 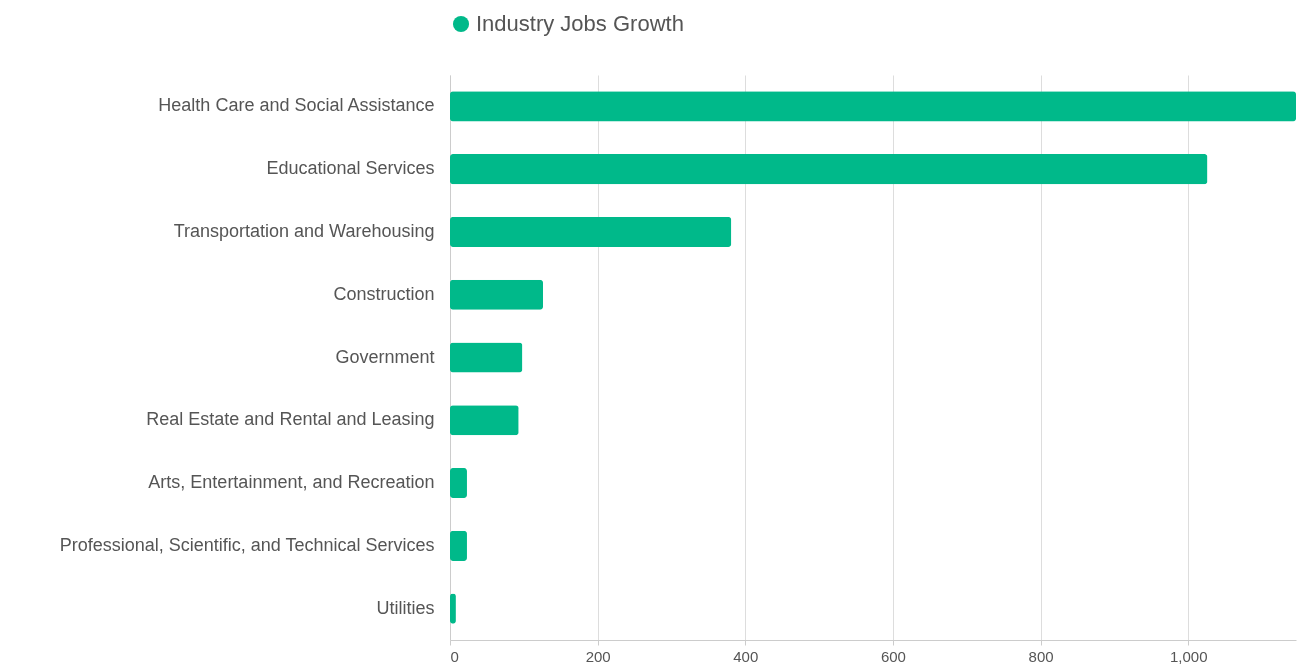 What do you see at coordinates (384, 293) in the screenshot?
I see `y-tick-label: Construction` at bounding box center [384, 293].